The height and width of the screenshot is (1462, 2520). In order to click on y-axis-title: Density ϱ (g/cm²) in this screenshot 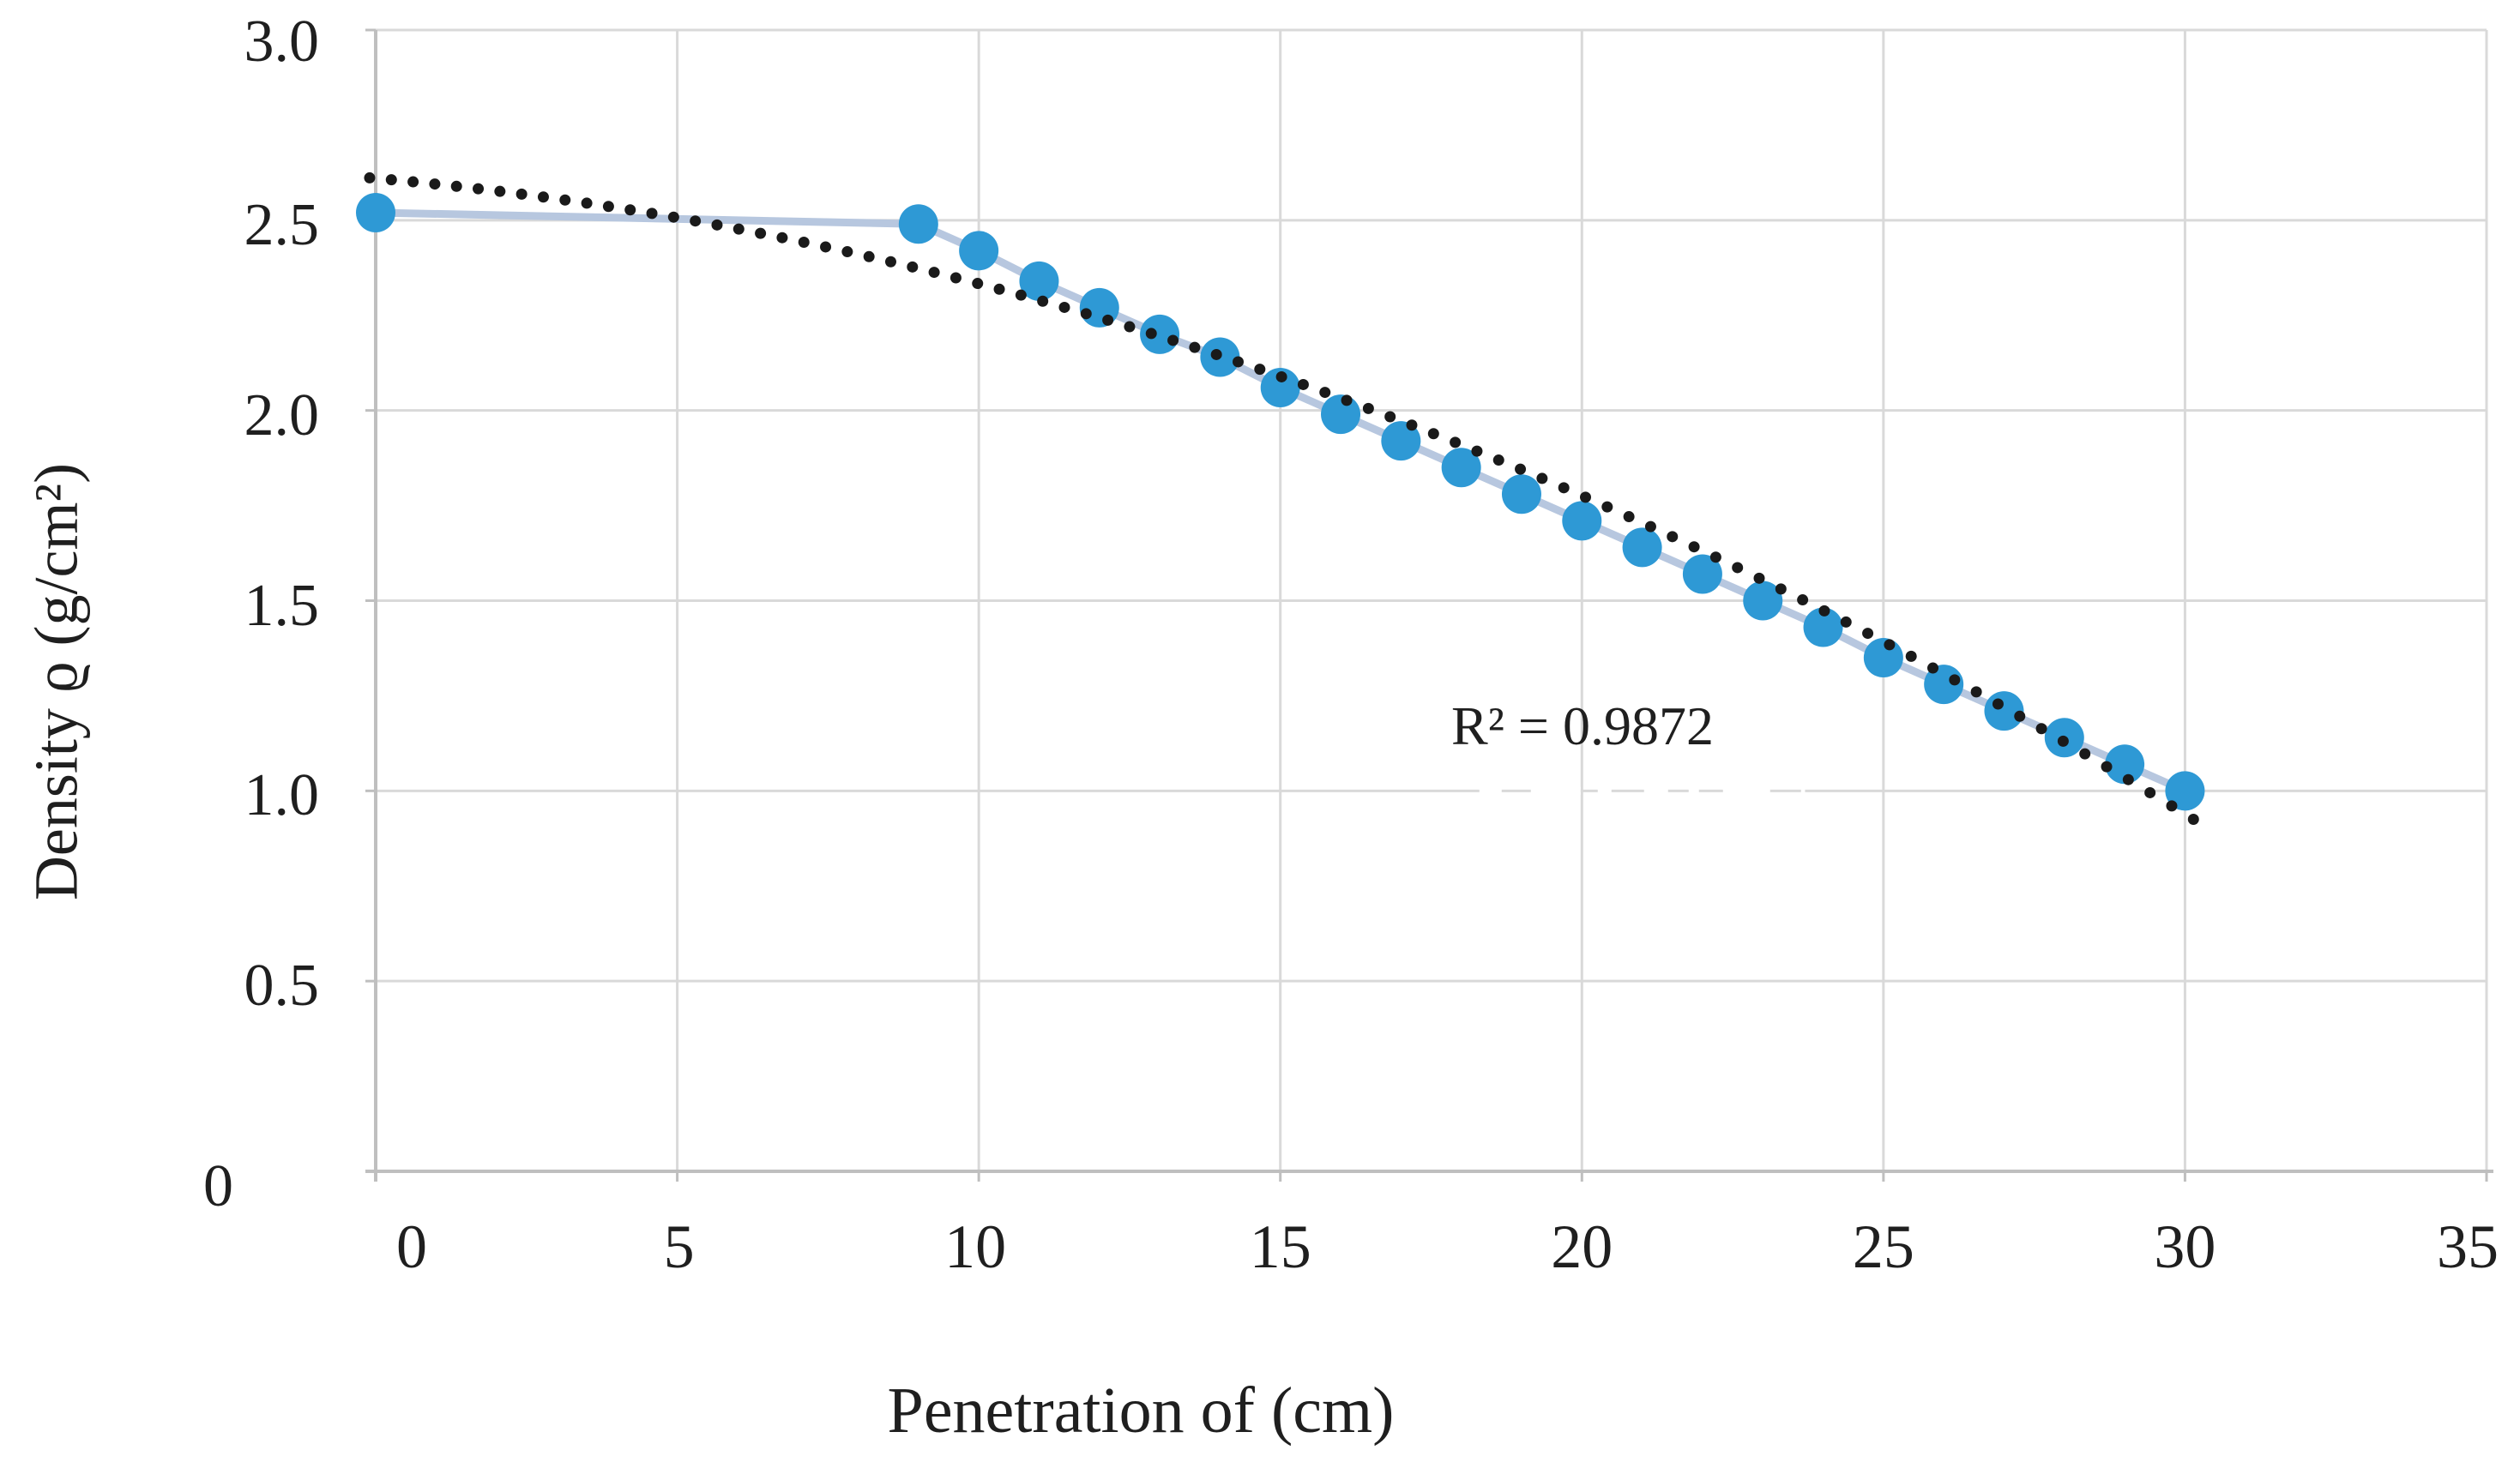, I will do `click(56, 681)`.